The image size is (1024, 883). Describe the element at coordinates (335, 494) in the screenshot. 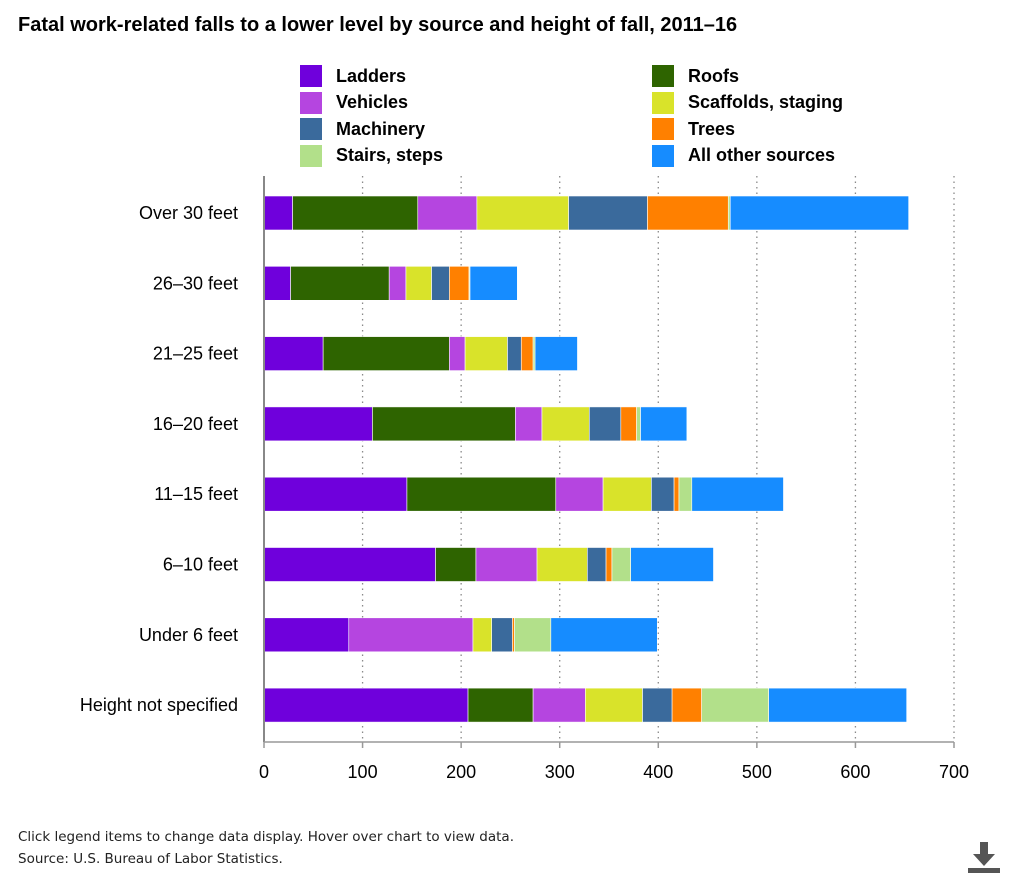

I see `bar-segment-ladders-11-15-feet: 11–15 feet — Ladders: 145` at that location.